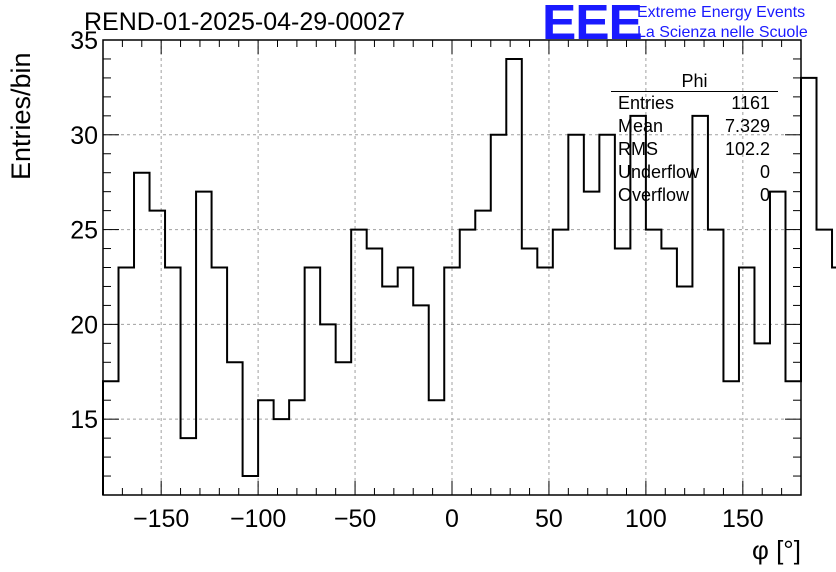 The image size is (836, 572). I want to click on y-tick-label: 20, so click(84, 325).